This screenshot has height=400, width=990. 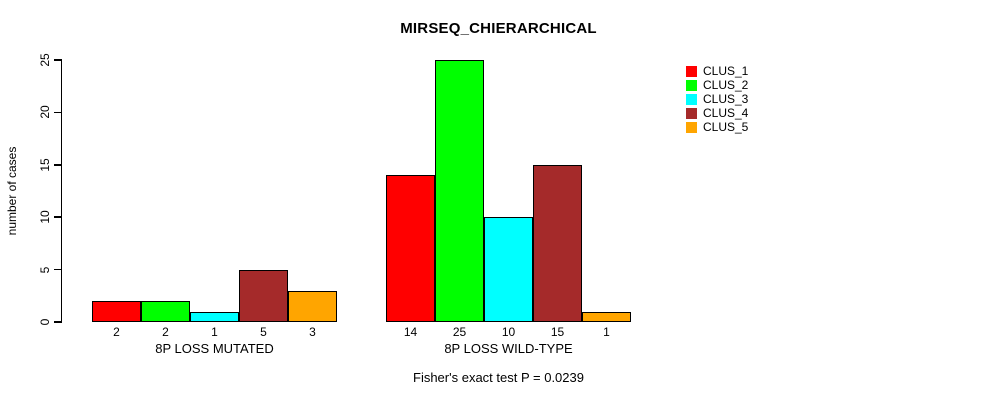 I want to click on bar-CLUS_4-cat0, so click(x=263, y=296).